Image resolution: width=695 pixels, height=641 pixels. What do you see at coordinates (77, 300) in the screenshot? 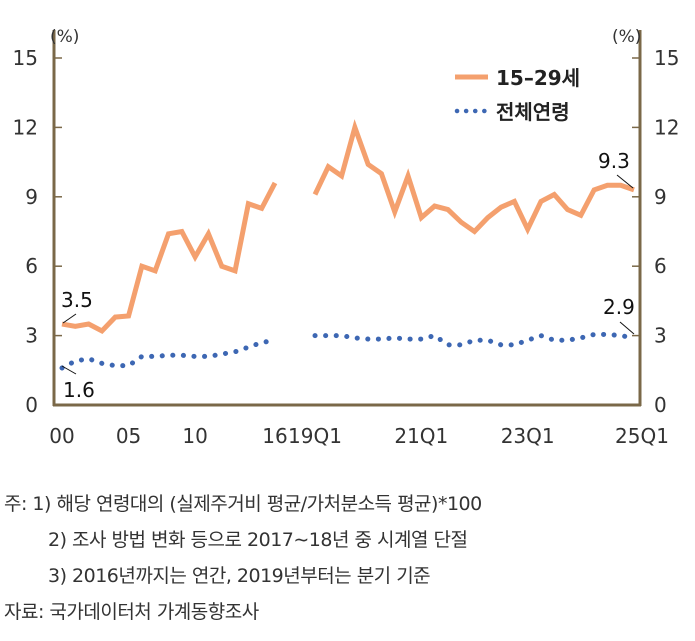
I see `annotation-3.5: 3.5` at bounding box center [77, 300].